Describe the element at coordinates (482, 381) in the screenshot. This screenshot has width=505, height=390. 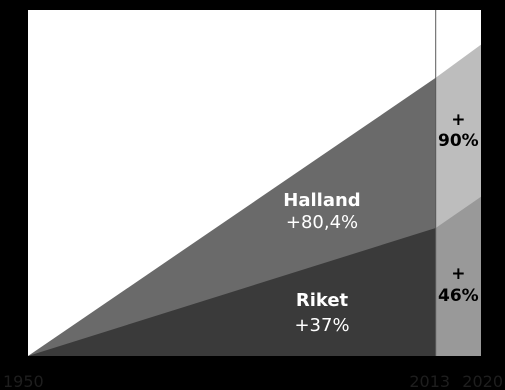
I see `x-tick-label-2020: 2020` at that location.